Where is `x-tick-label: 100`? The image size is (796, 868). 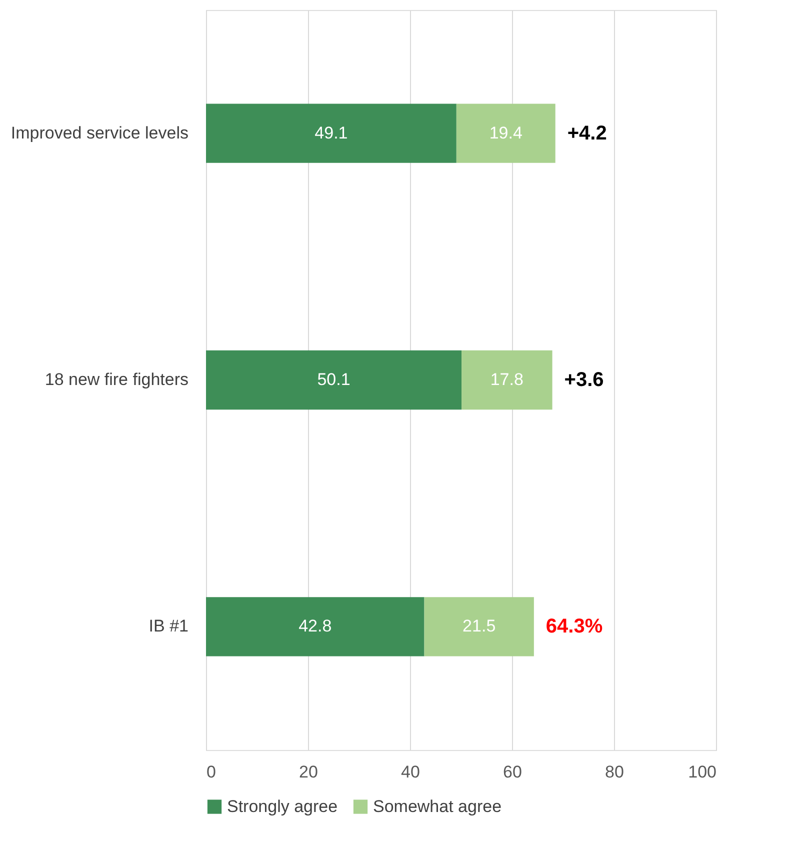
x-tick-label: 100 is located at coordinates (702, 772).